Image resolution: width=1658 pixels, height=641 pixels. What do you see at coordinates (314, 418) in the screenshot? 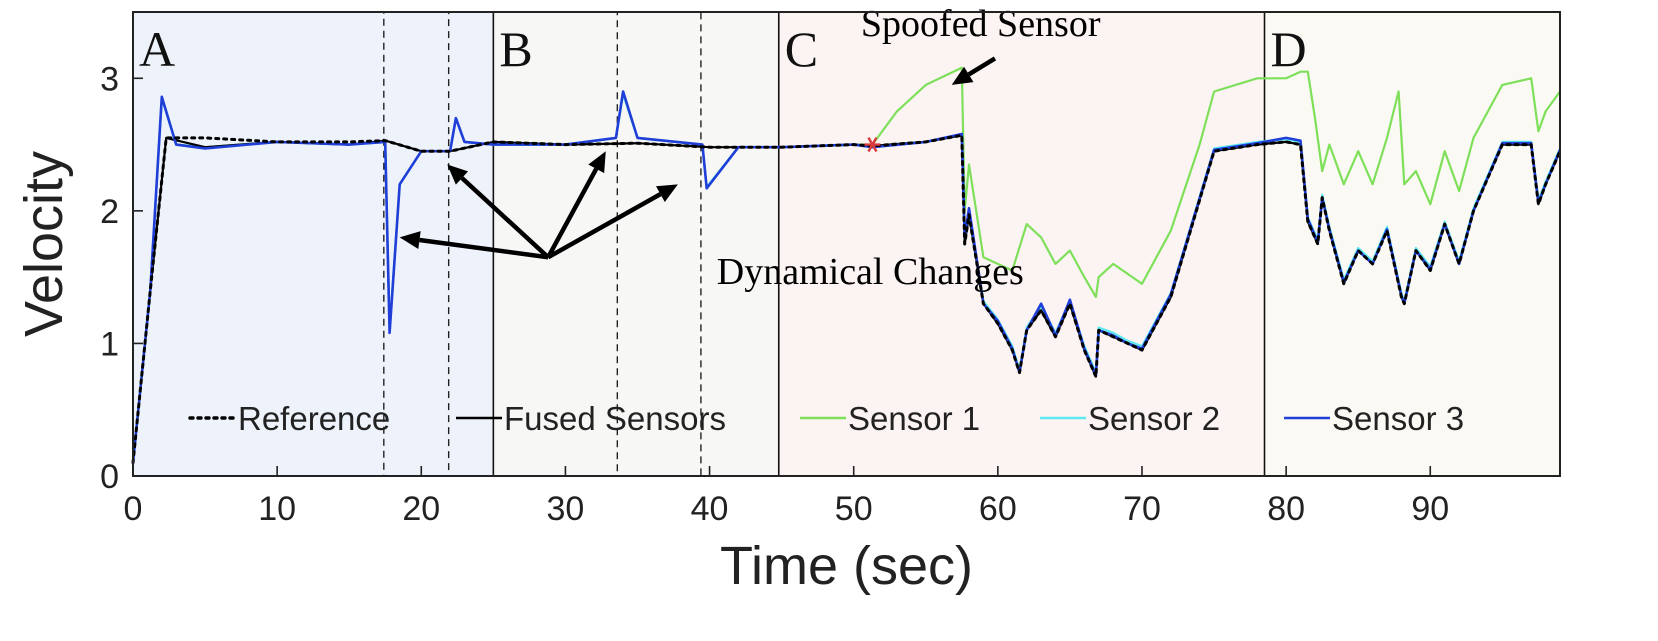
I see `legend-label: Reference` at bounding box center [314, 418].